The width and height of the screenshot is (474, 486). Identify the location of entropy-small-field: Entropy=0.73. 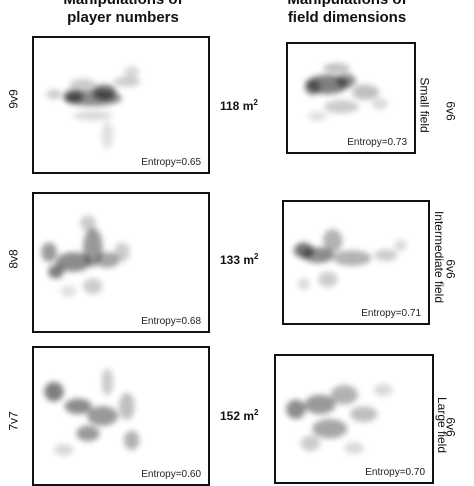
(377, 142).